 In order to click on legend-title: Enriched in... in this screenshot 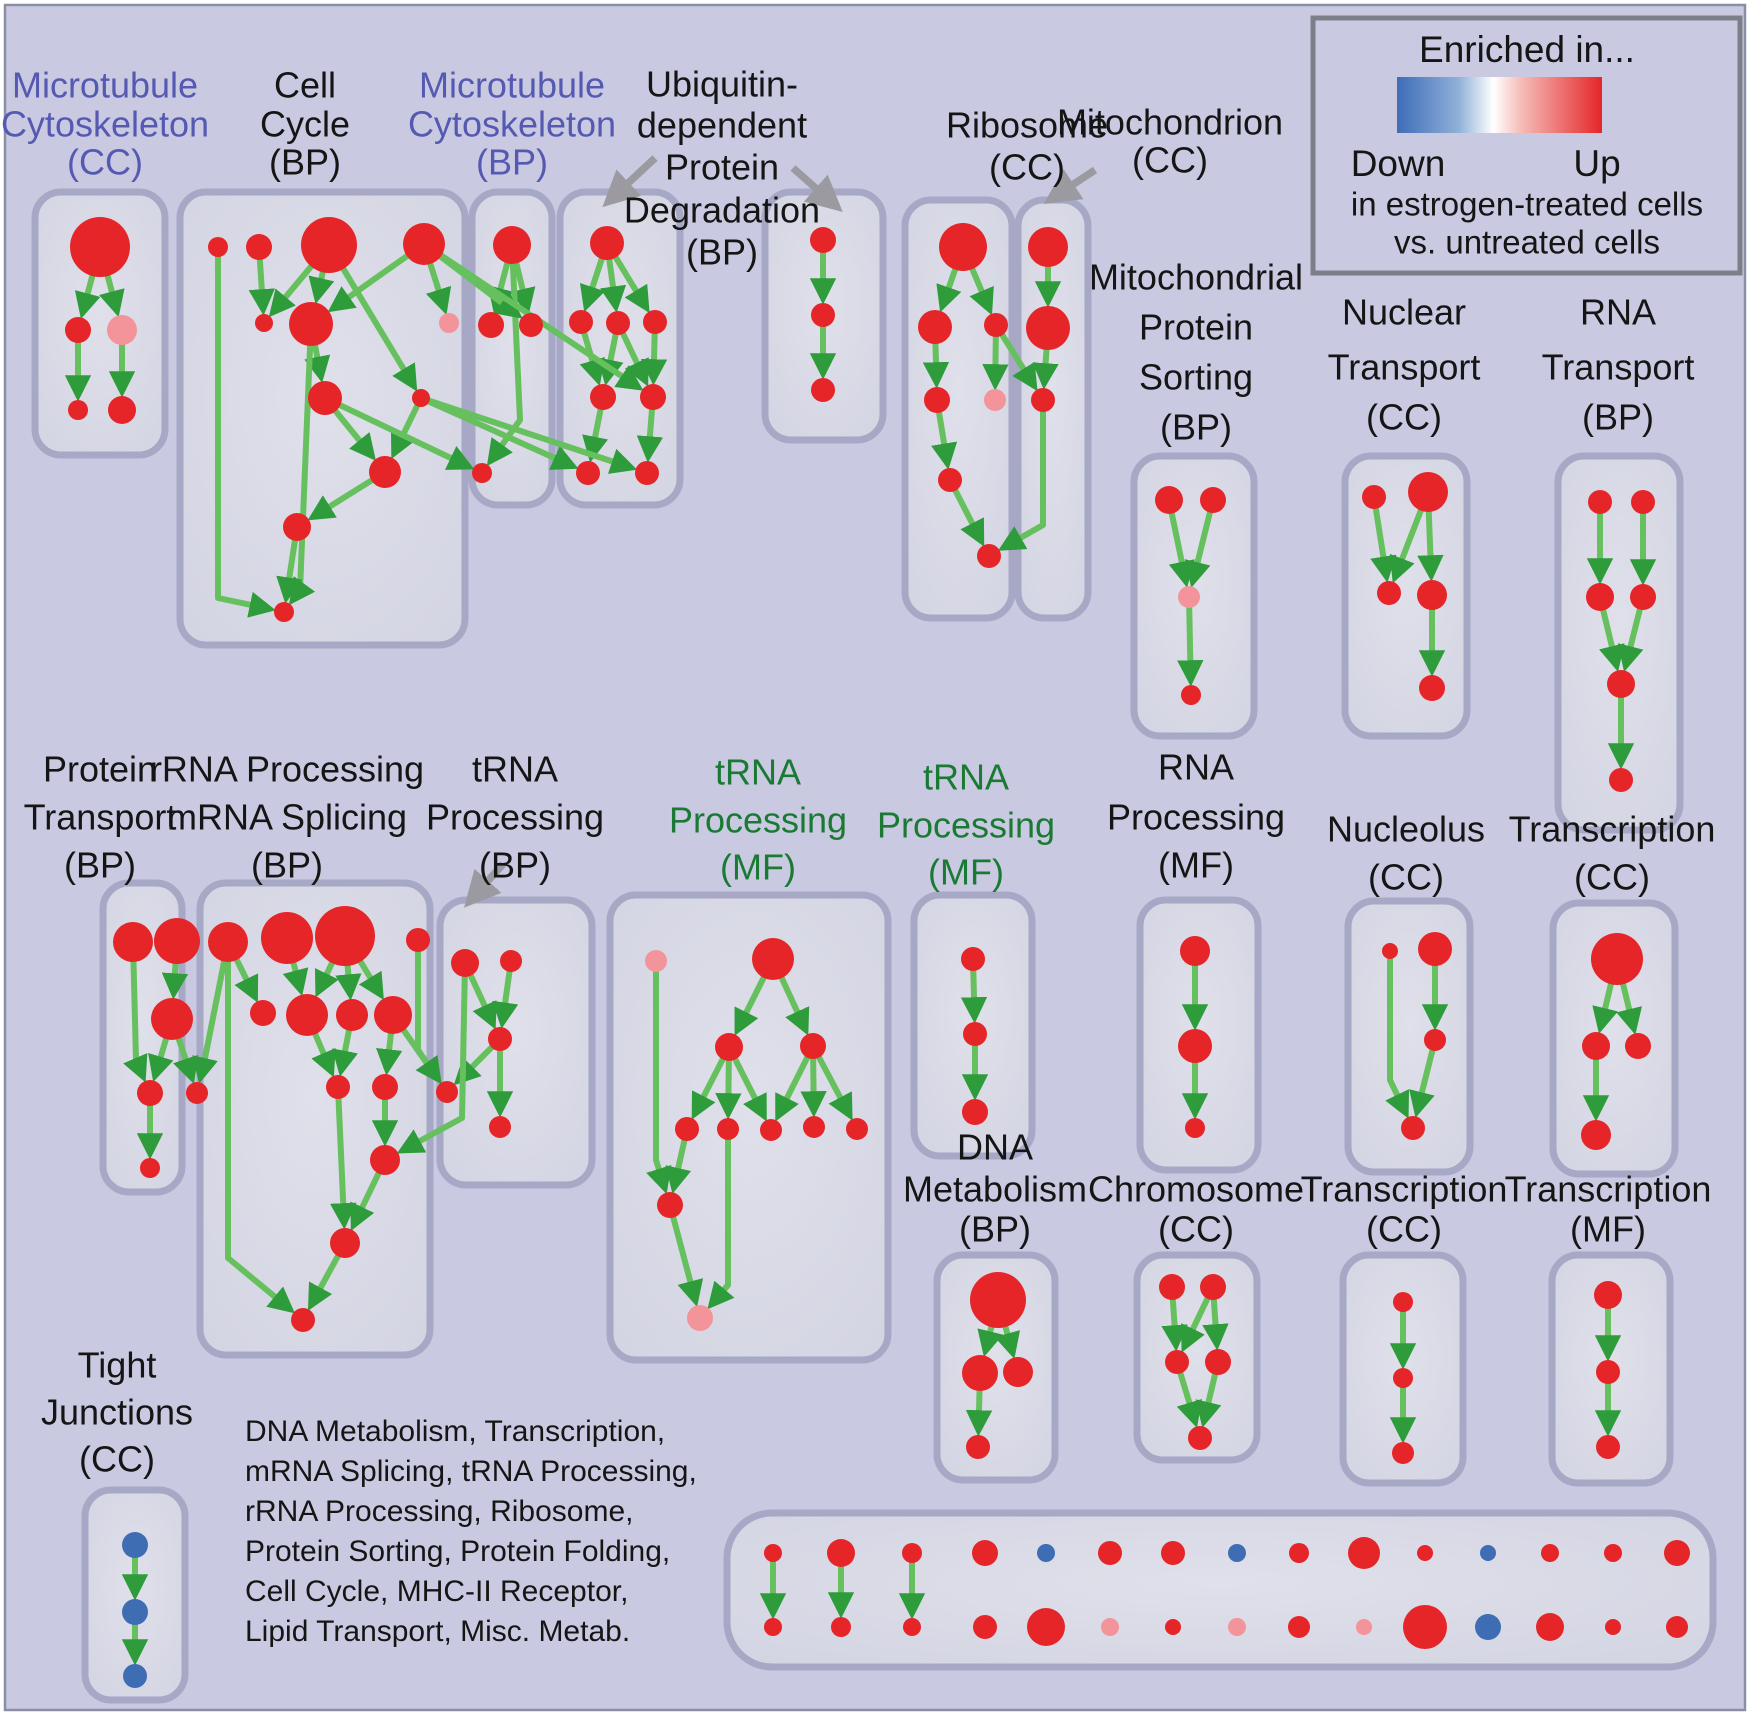, I will do `click(1527, 49)`.